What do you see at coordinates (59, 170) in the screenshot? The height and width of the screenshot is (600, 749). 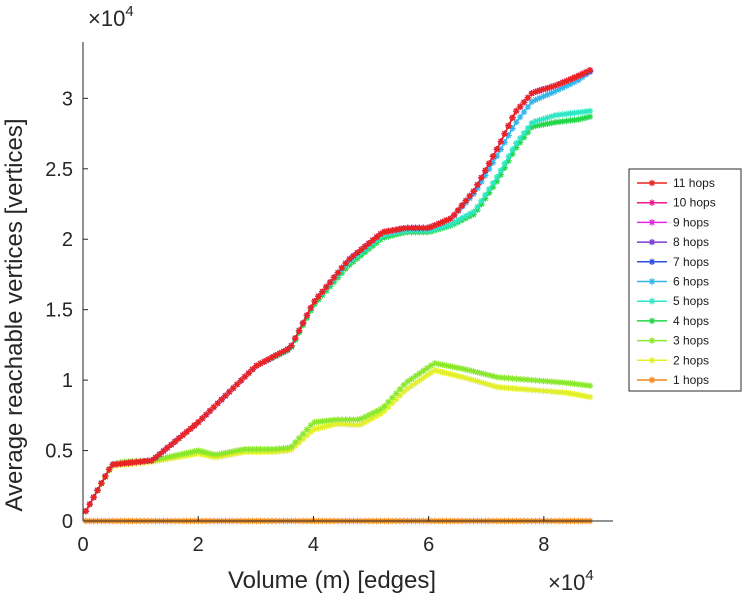 I see `y-tick-label: 2.5` at bounding box center [59, 170].